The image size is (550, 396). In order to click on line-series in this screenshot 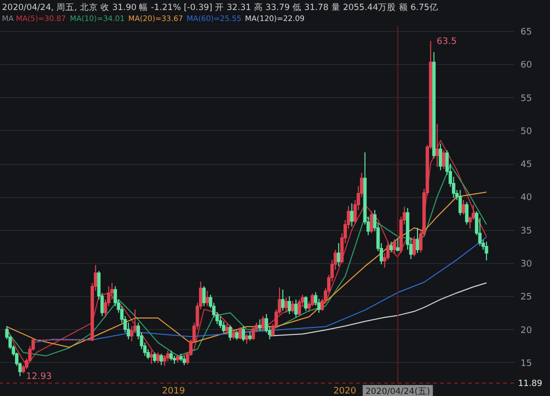, I will do `click(378, 309)`.